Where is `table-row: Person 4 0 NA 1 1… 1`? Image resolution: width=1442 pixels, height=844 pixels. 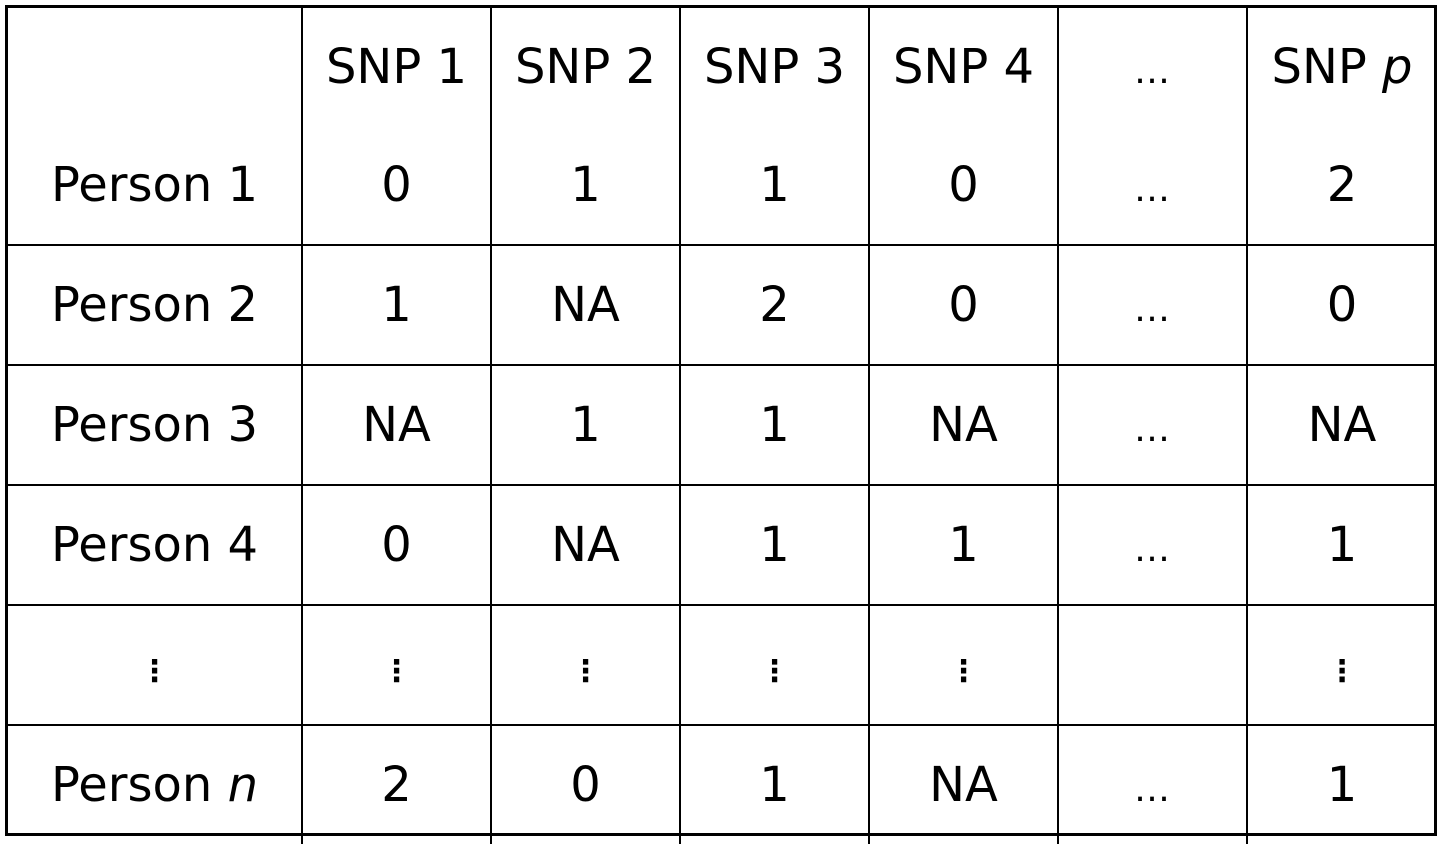
table-row: Person 4 0 NA 1 1… 1 is located at coordinates (722, 545).